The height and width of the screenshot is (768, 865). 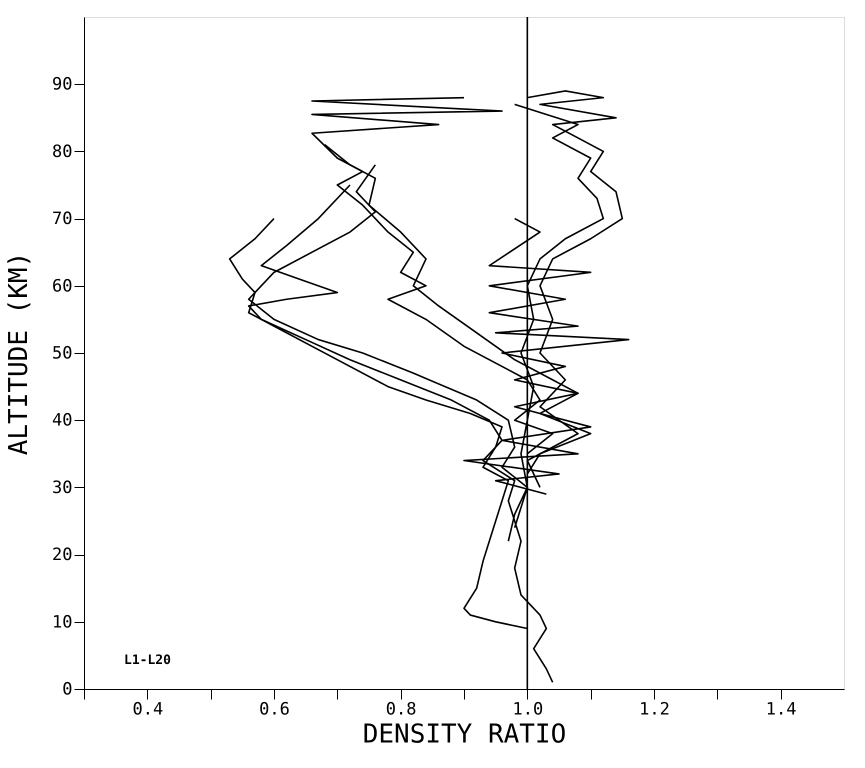 I want to click on y-tick-label: 50, so click(x=62, y=354).